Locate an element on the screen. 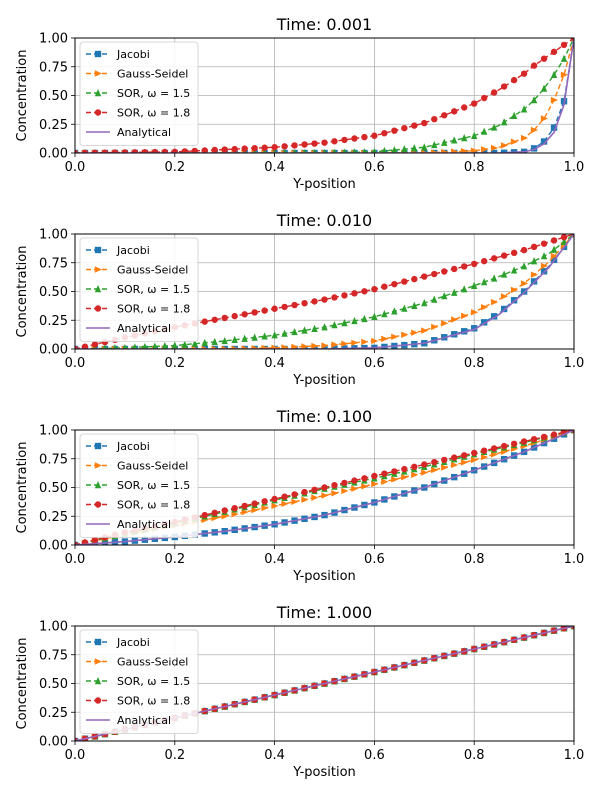  x-tick-label: 1.0 is located at coordinates (574, 559).